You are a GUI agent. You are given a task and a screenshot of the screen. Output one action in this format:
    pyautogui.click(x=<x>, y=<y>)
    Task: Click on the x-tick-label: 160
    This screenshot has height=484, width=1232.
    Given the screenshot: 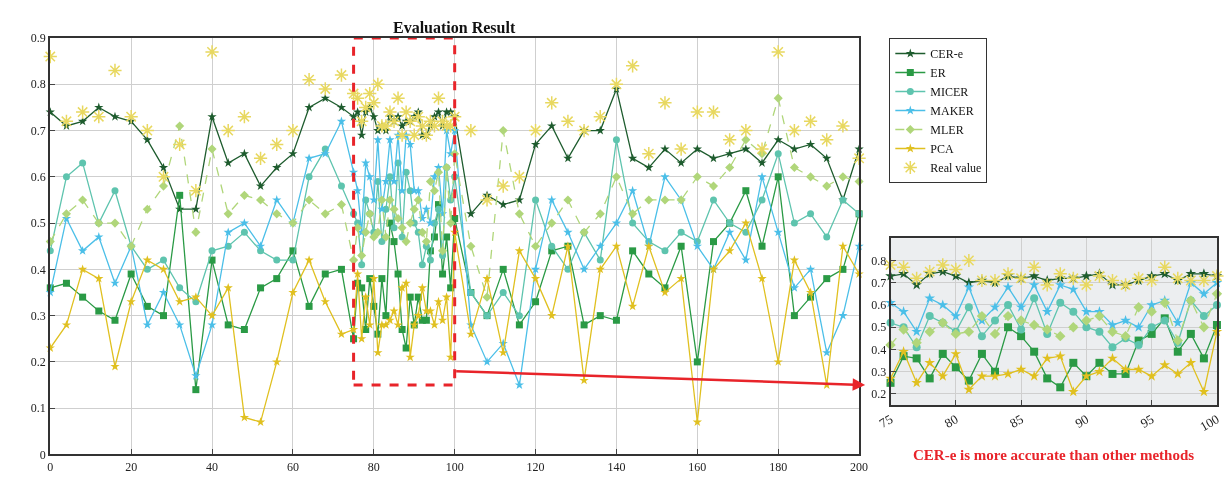 What is the action you would take?
    pyautogui.click(x=697, y=466)
    